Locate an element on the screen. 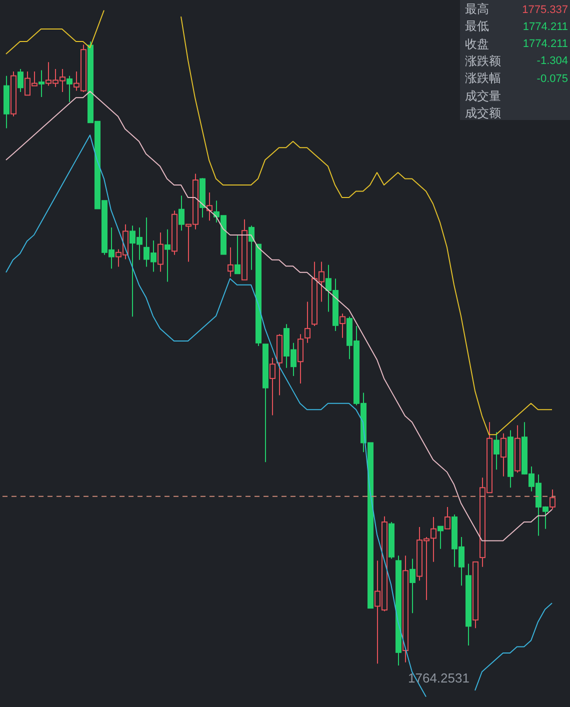 The width and height of the screenshot is (570, 707). annotation: 成交量 is located at coordinates (483, 96).